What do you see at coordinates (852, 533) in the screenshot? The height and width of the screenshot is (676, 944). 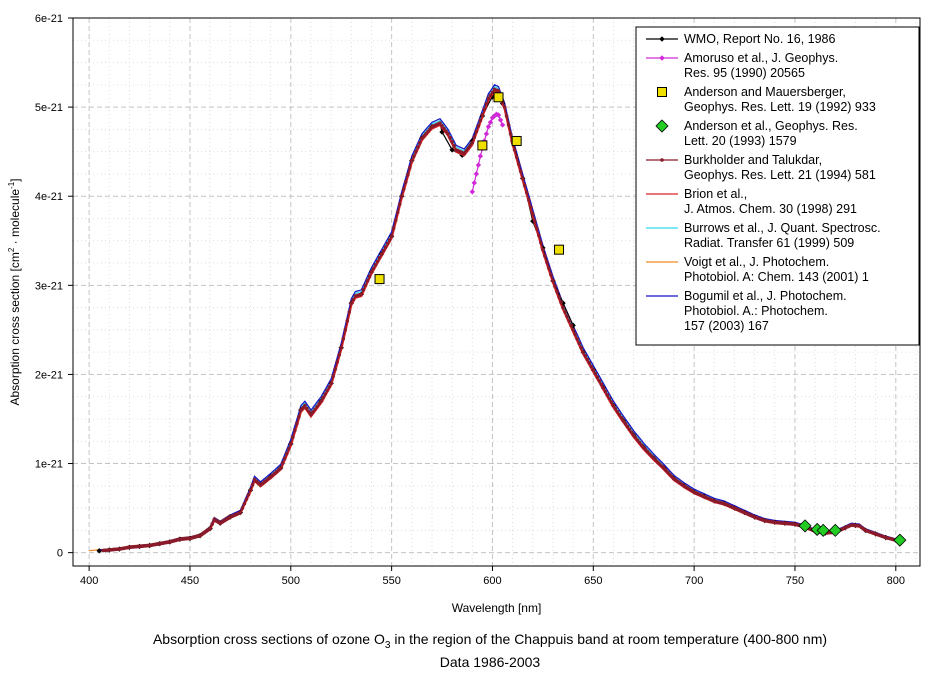 I see `series-anderson_geo` at bounding box center [852, 533].